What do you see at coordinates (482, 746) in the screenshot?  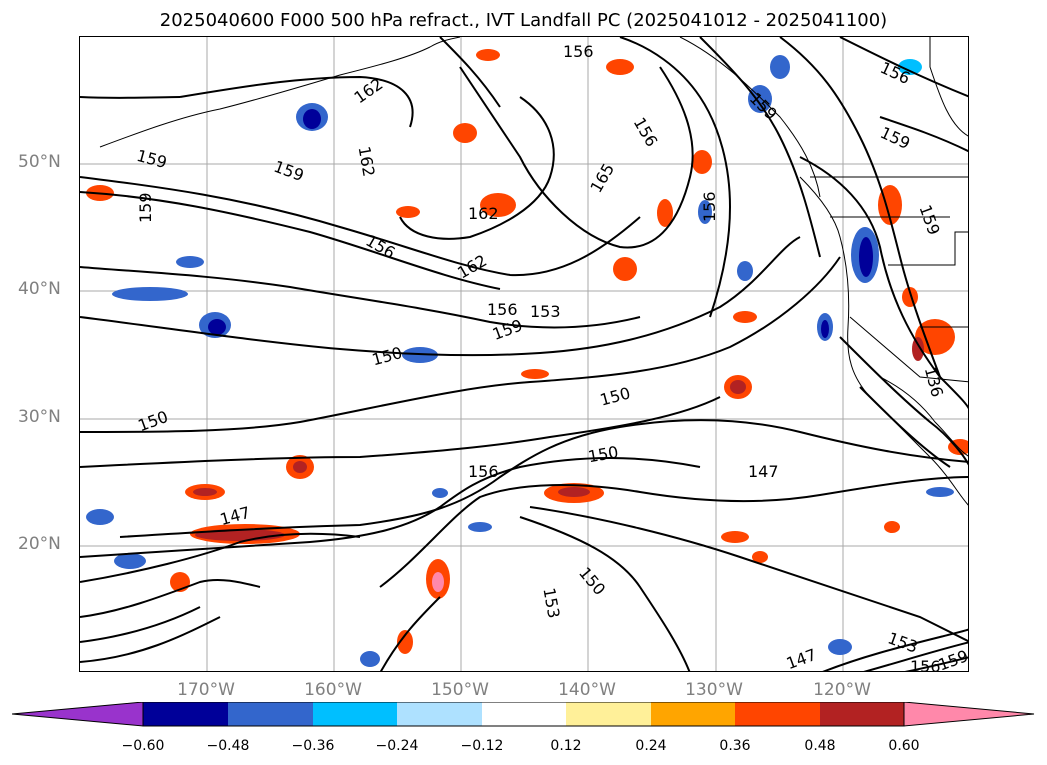 I see `colorbar-tick: −0.12` at bounding box center [482, 746].